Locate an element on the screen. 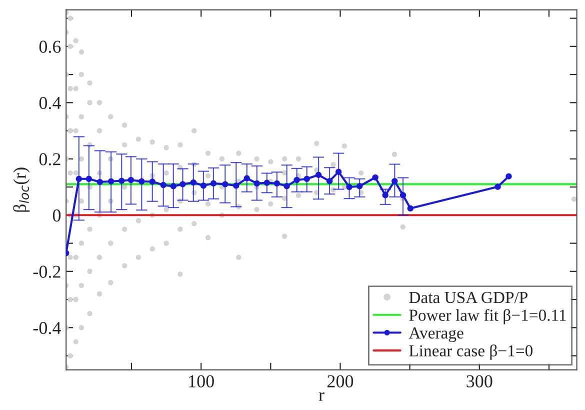 This screenshot has height=410, width=585. x-tick-label: 200 is located at coordinates (340, 381).